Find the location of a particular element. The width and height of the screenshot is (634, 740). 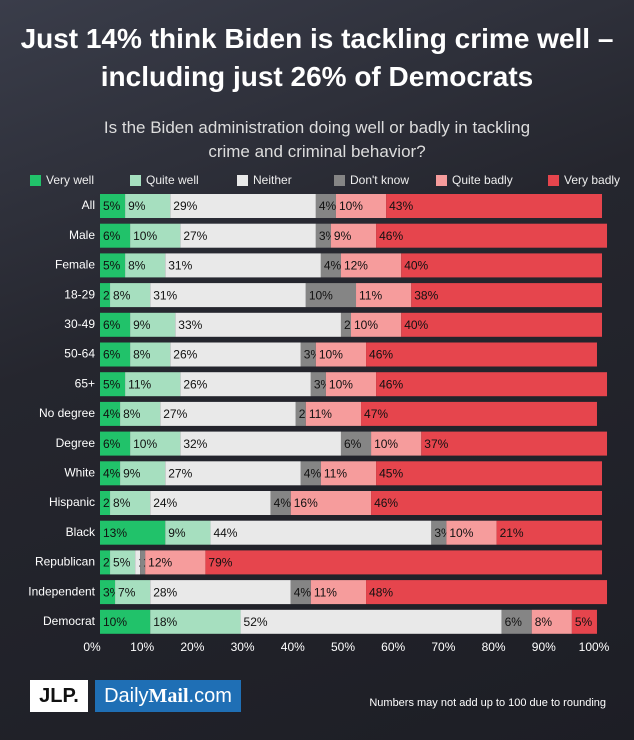

value-label: 38% is located at coordinates (426, 295).